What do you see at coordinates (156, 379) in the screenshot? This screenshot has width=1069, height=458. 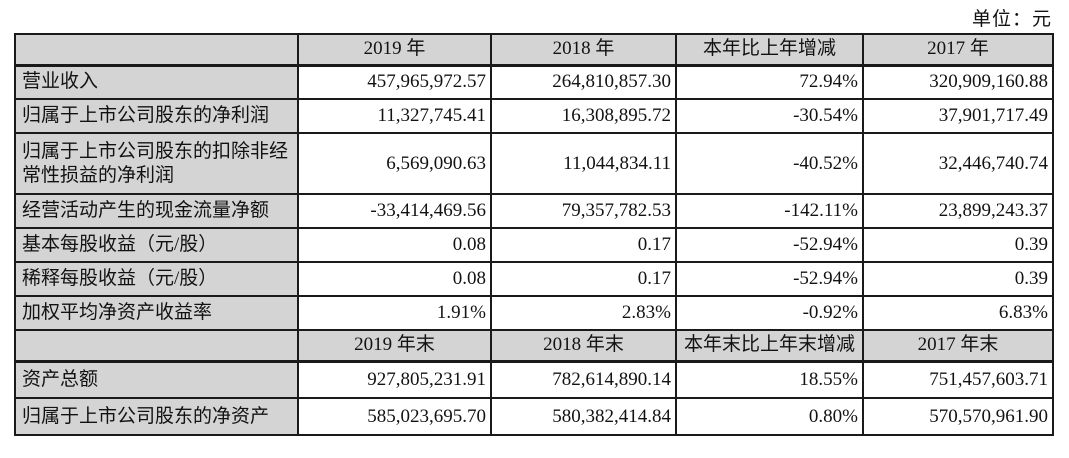 I see `metric-label: 资产总额` at bounding box center [156, 379].